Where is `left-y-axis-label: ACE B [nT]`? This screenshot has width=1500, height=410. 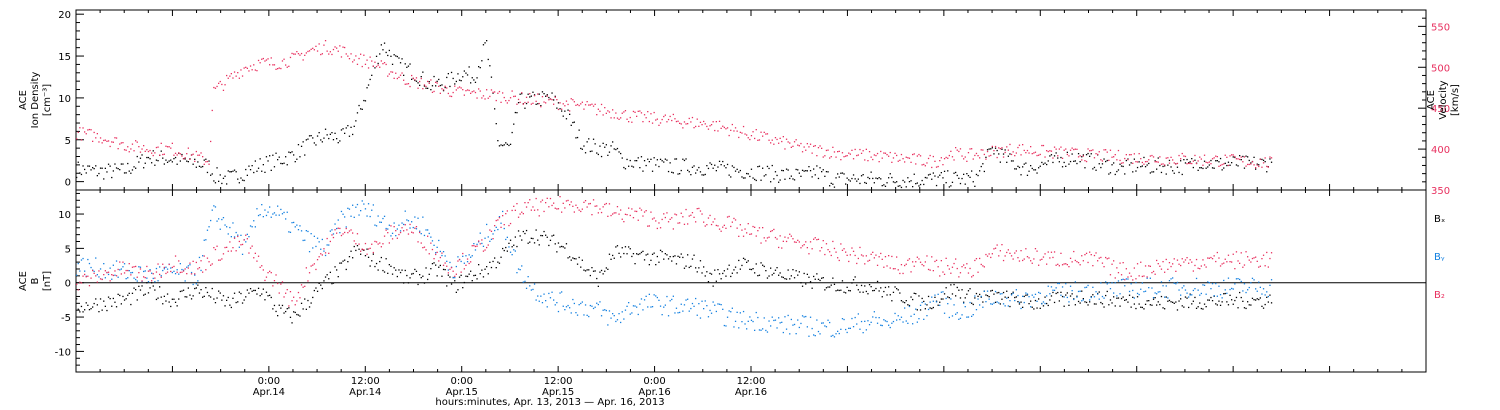
left-y-axis-label: ACE B [nT] is located at coordinates (35, 281).